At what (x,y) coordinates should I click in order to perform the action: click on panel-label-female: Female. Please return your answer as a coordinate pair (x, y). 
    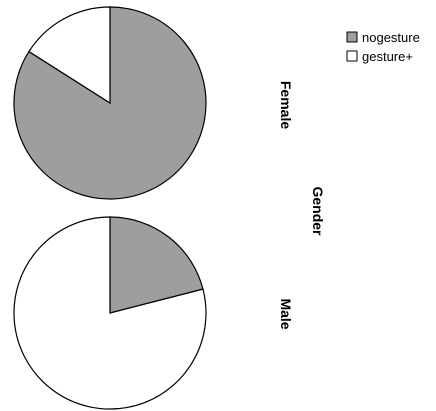
    Looking at the image, I should click on (286, 105).